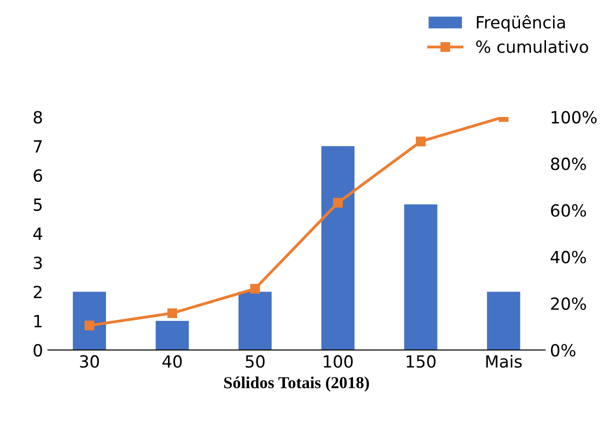  What do you see at coordinates (38, 292) in the screenshot?
I see `y-tick-label: 2` at bounding box center [38, 292].